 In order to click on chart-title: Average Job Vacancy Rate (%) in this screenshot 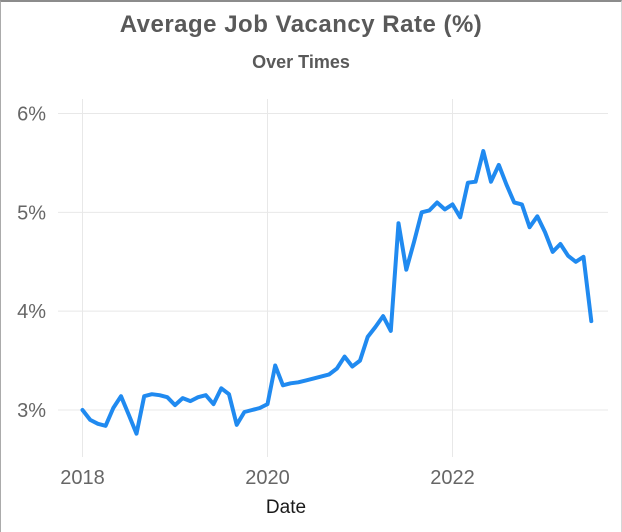, I will do `click(301, 24)`.